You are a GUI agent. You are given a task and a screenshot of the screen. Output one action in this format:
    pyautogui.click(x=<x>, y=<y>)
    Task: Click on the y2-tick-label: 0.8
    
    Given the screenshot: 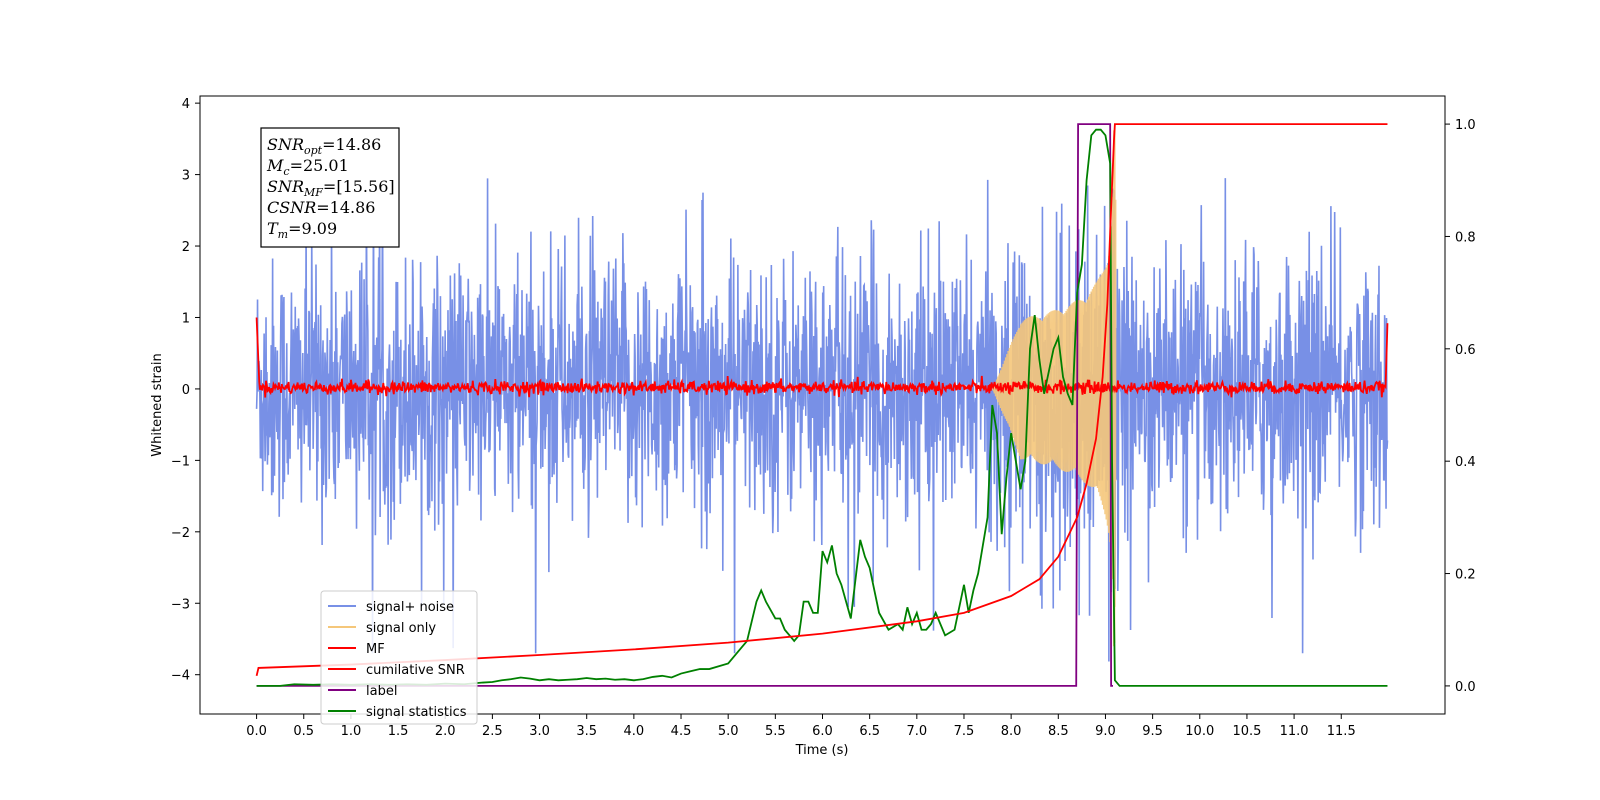 What is the action you would take?
    pyautogui.click(x=1465, y=237)
    